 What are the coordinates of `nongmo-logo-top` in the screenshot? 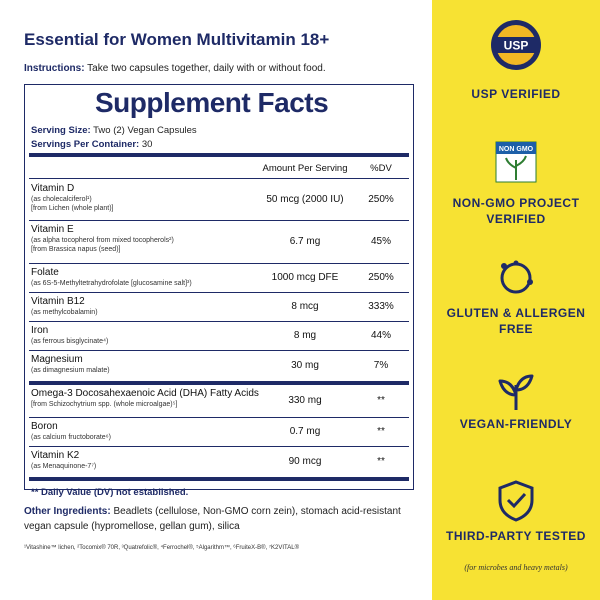 It's located at (516, 148).